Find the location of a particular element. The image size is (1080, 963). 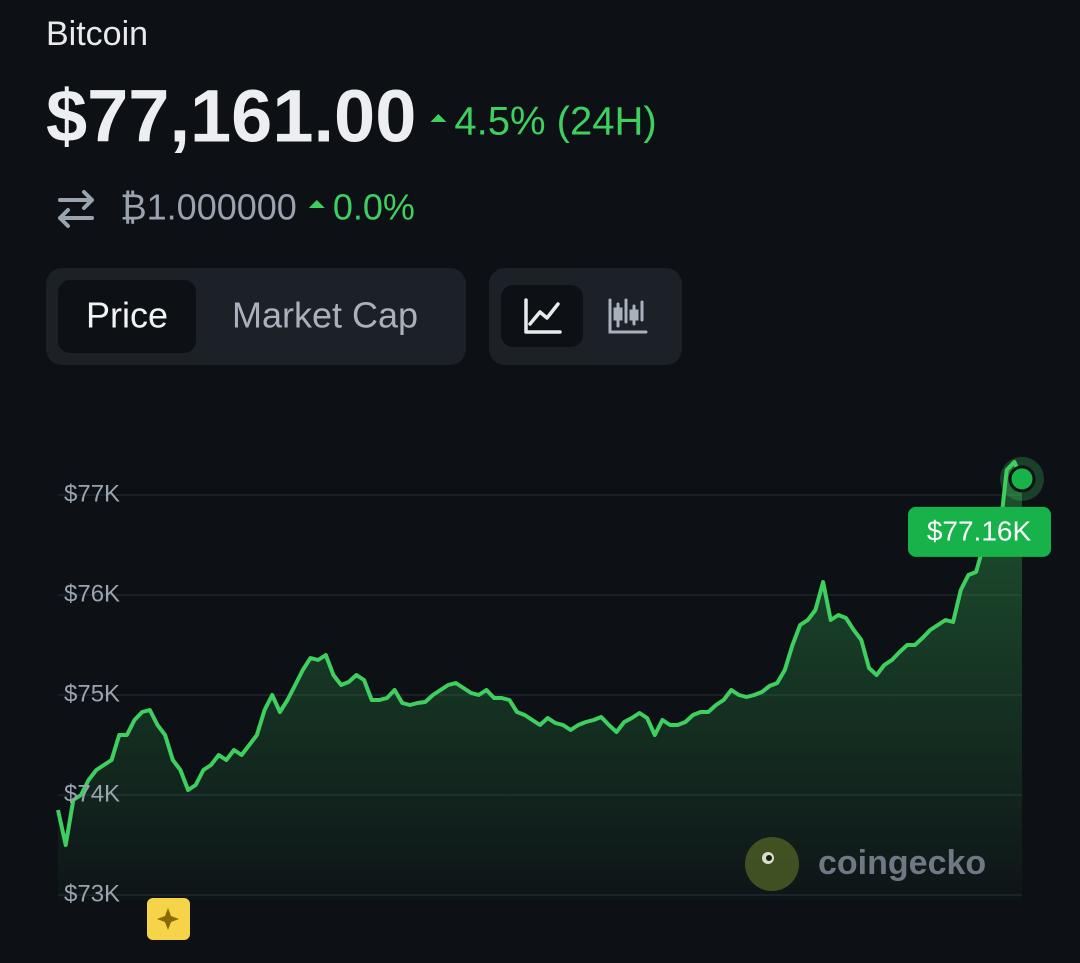

btc-price: ₿1.000000 is located at coordinates (208, 207).